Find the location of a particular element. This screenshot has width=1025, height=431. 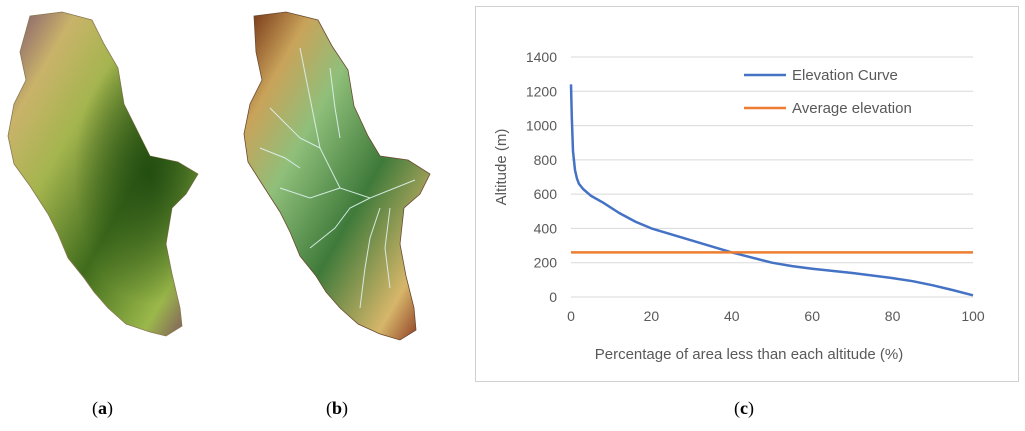

drainage-map-b-image is located at coordinates (337, 176).